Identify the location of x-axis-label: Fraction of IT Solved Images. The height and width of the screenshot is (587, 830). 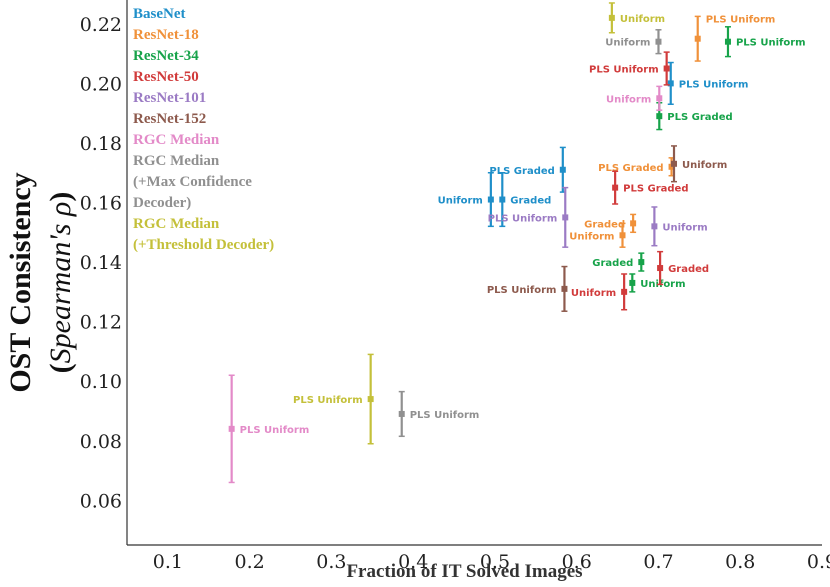
(464, 571).